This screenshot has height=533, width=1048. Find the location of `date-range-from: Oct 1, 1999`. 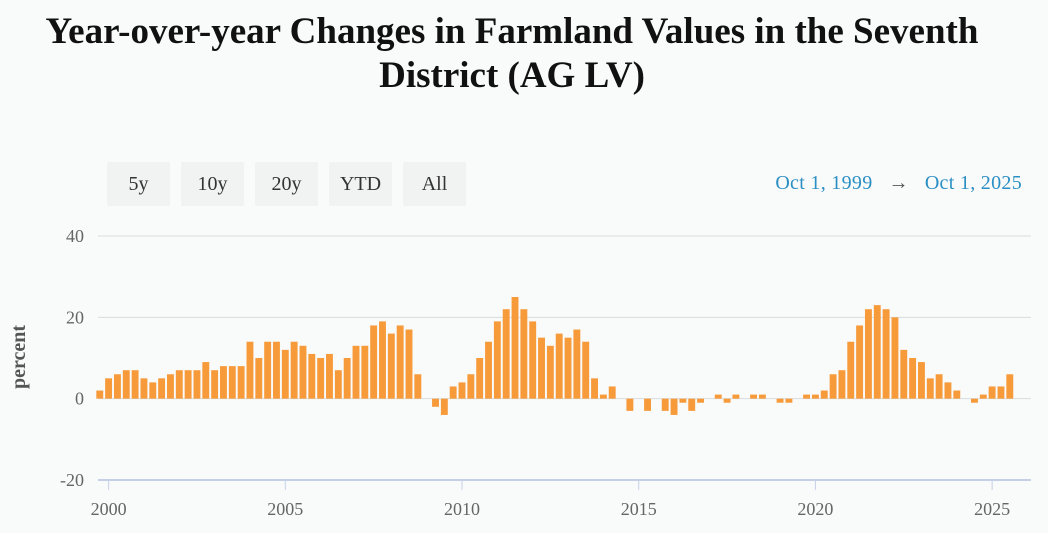

date-range-from: Oct 1, 1999 is located at coordinates (824, 183).